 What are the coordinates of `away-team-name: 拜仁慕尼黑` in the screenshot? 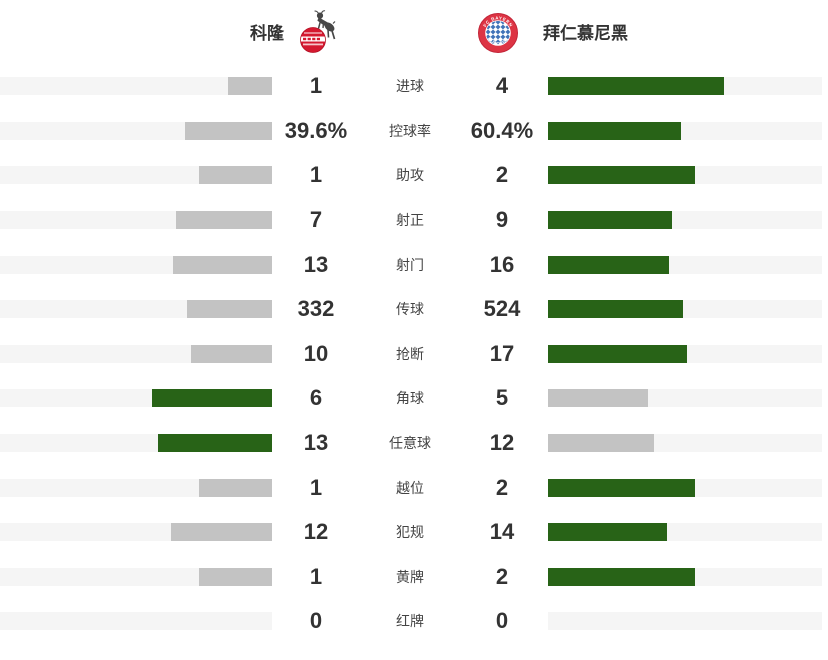 It's located at (585, 33).